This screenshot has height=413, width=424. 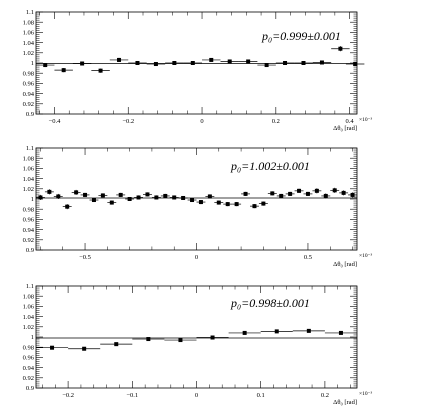 I want to click on y-tick-label: 1.08, so click(x=28, y=158).